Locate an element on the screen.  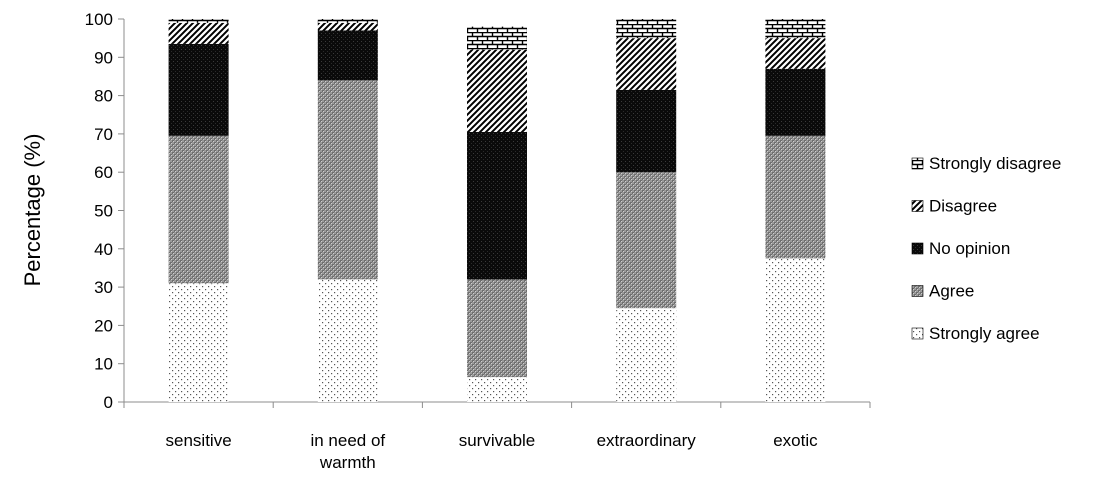
y-tick-label: 40 is located at coordinates (103, 249).